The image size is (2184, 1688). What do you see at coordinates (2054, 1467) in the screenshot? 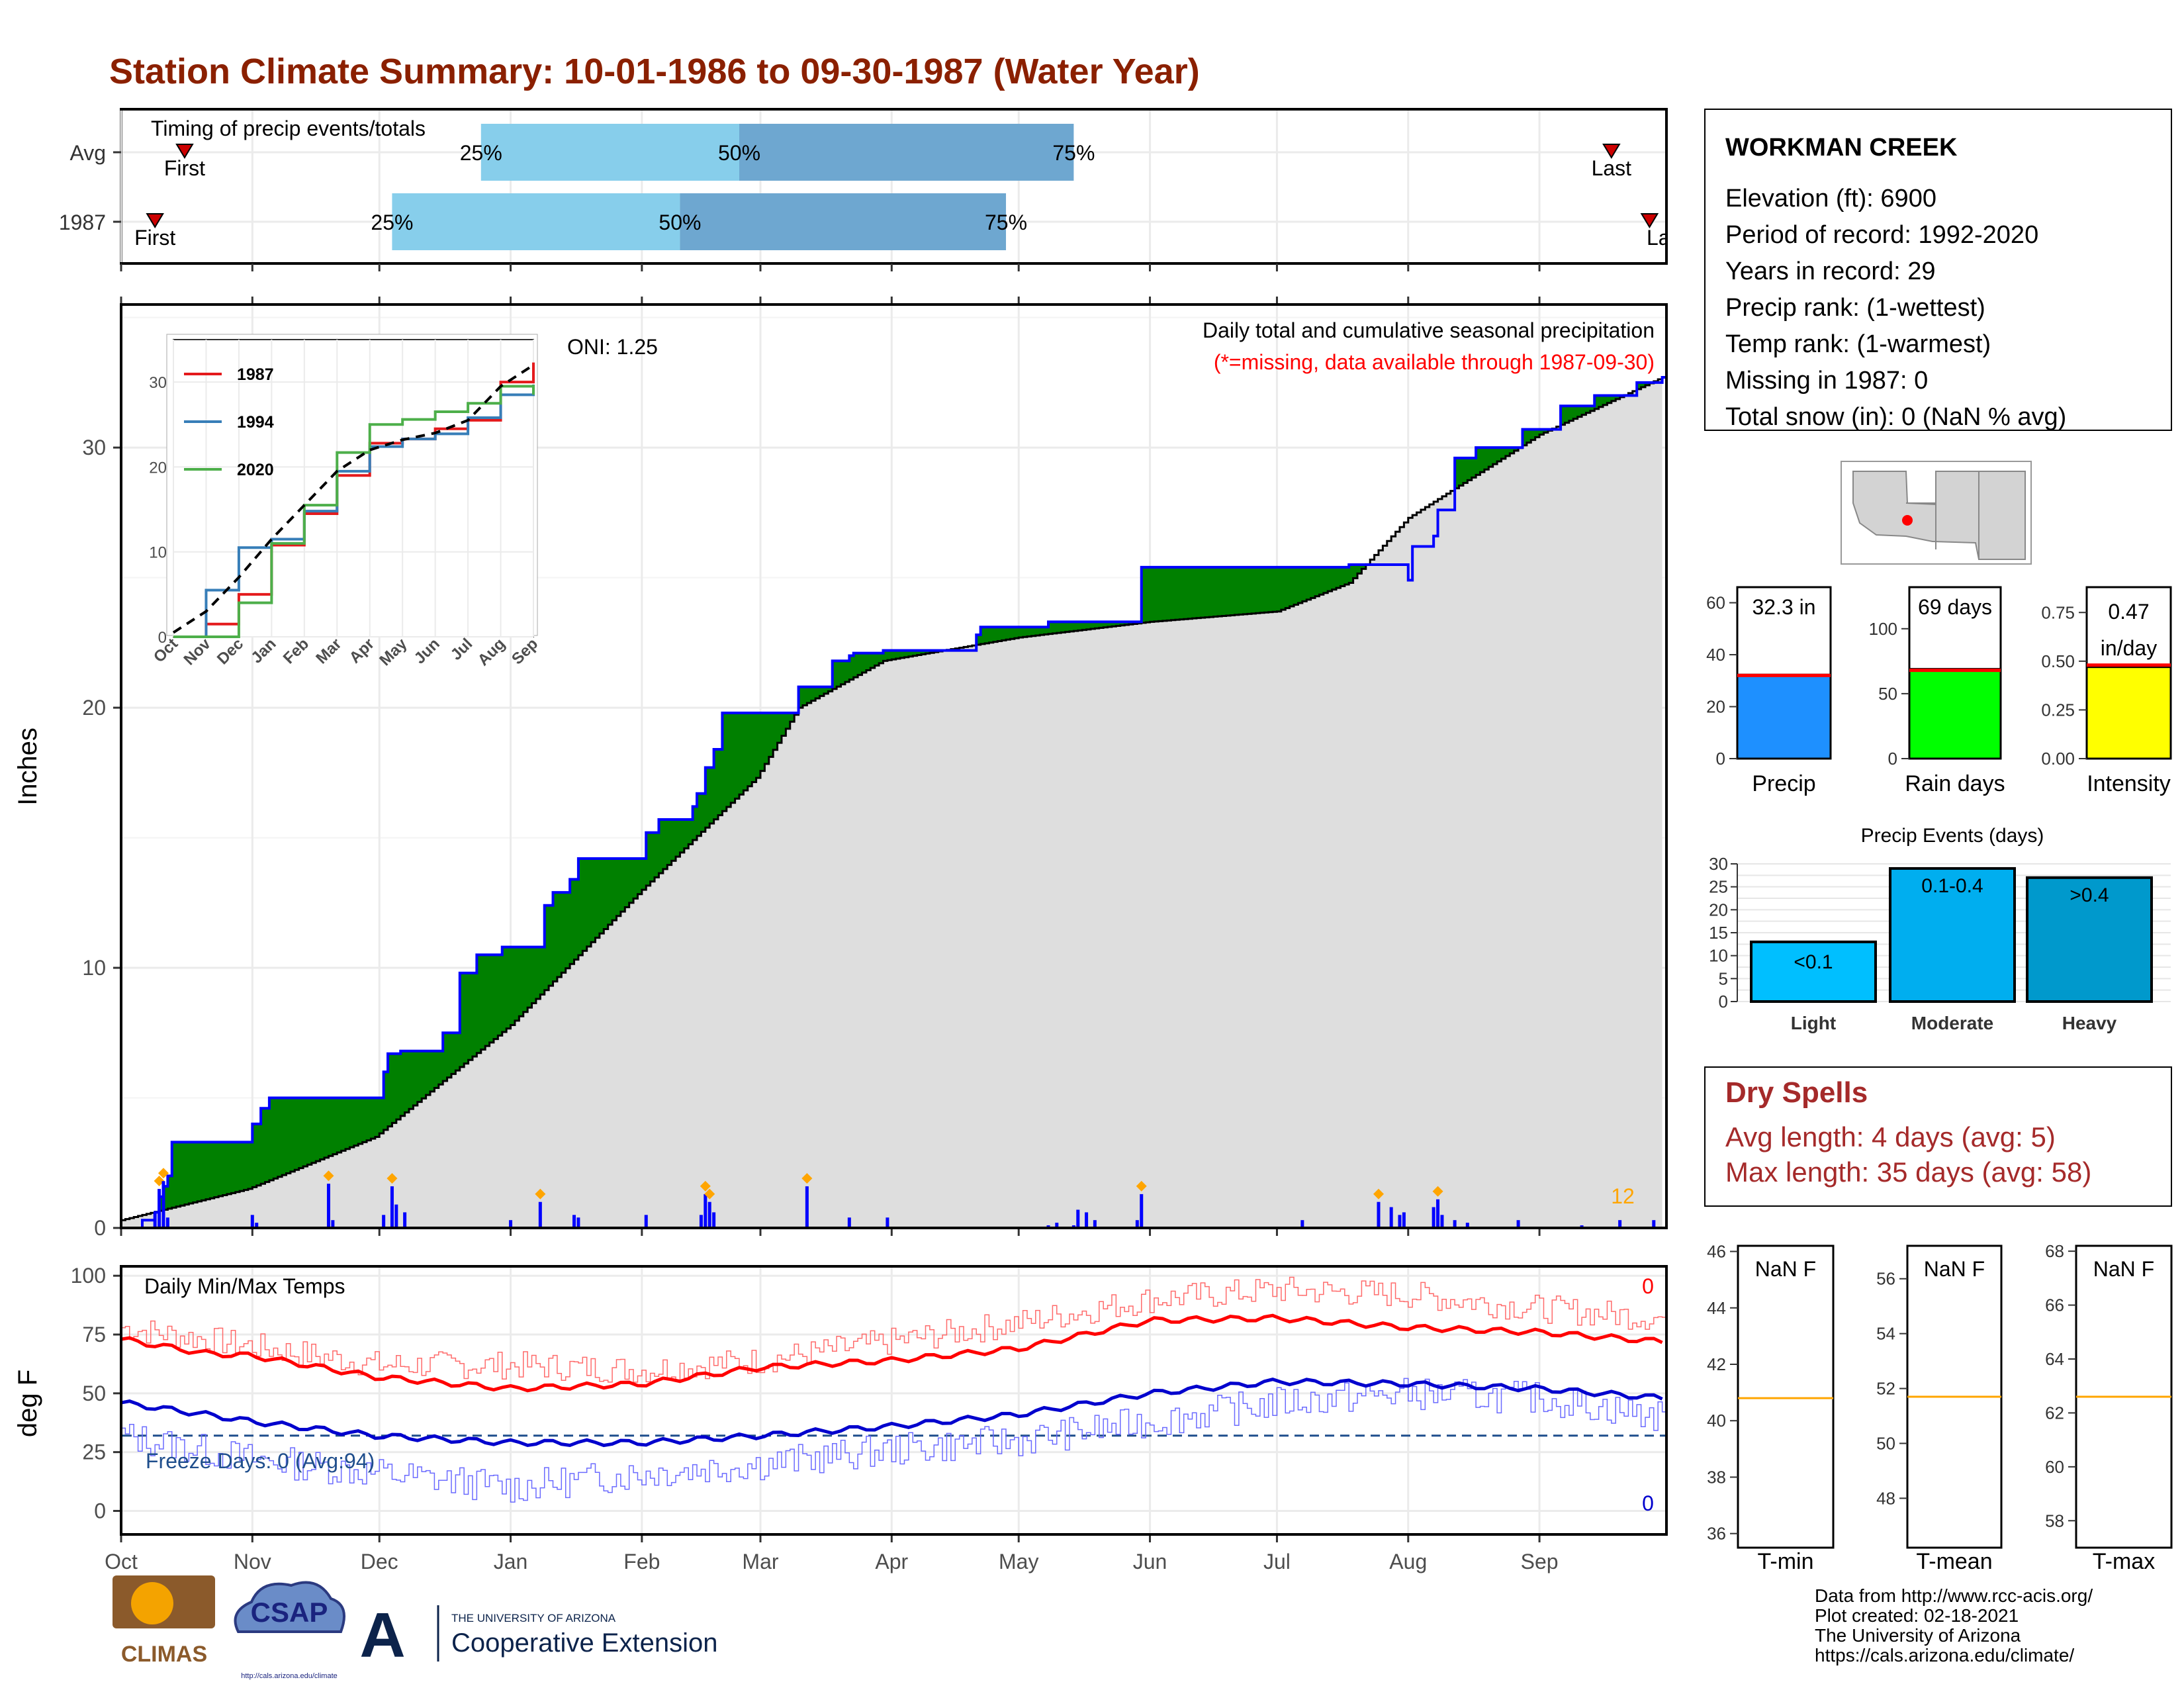
I see `temp-box-y-tick-label: 60` at bounding box center [2054, 1467].